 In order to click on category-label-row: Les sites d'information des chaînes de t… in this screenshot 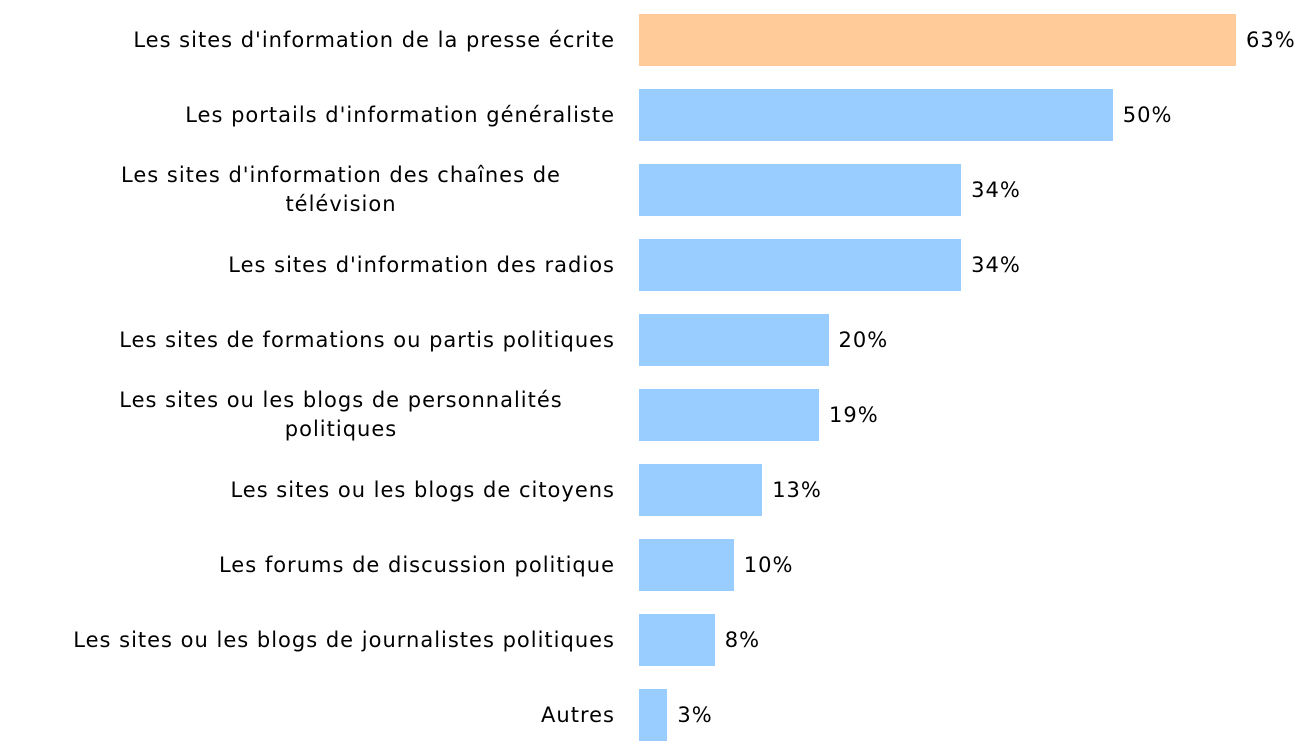, I will do `click(307, 190)`.